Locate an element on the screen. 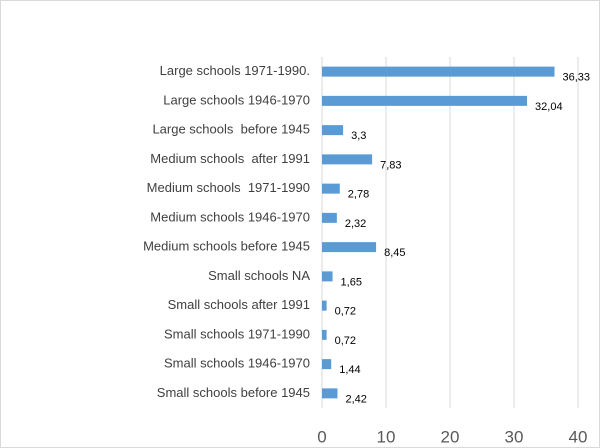 This screenshot has height=448, width=600. value-label: 2,78 is located at coordinates (358, 195).